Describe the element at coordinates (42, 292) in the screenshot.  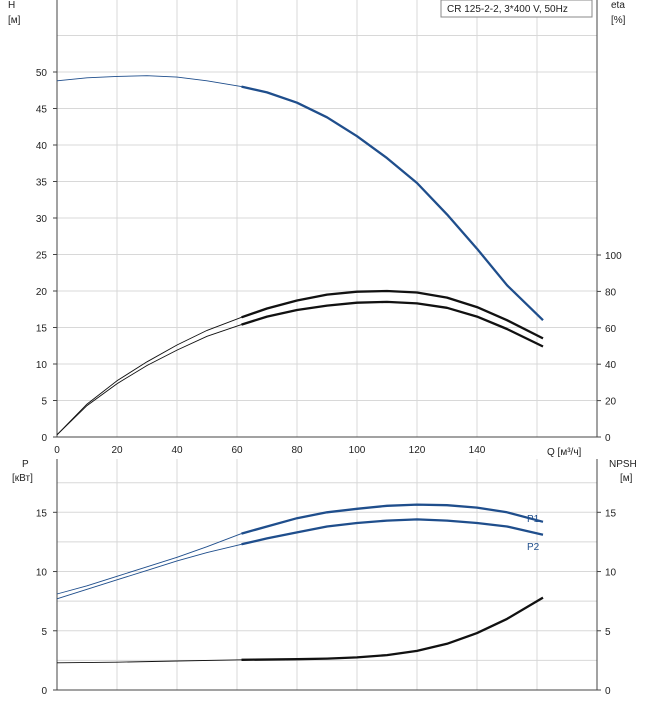
I see `top-left-tick-label: 20` at that location.